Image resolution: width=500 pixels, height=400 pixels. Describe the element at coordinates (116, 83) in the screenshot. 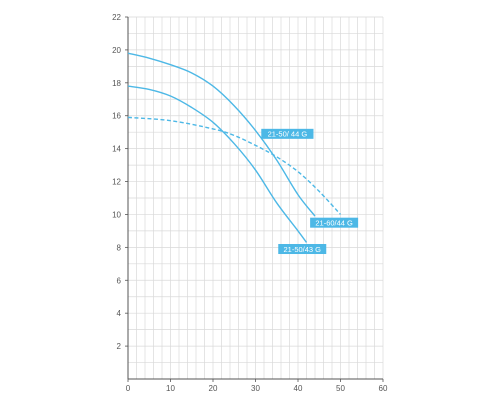

I see `y-tick-label: 18` at that location.